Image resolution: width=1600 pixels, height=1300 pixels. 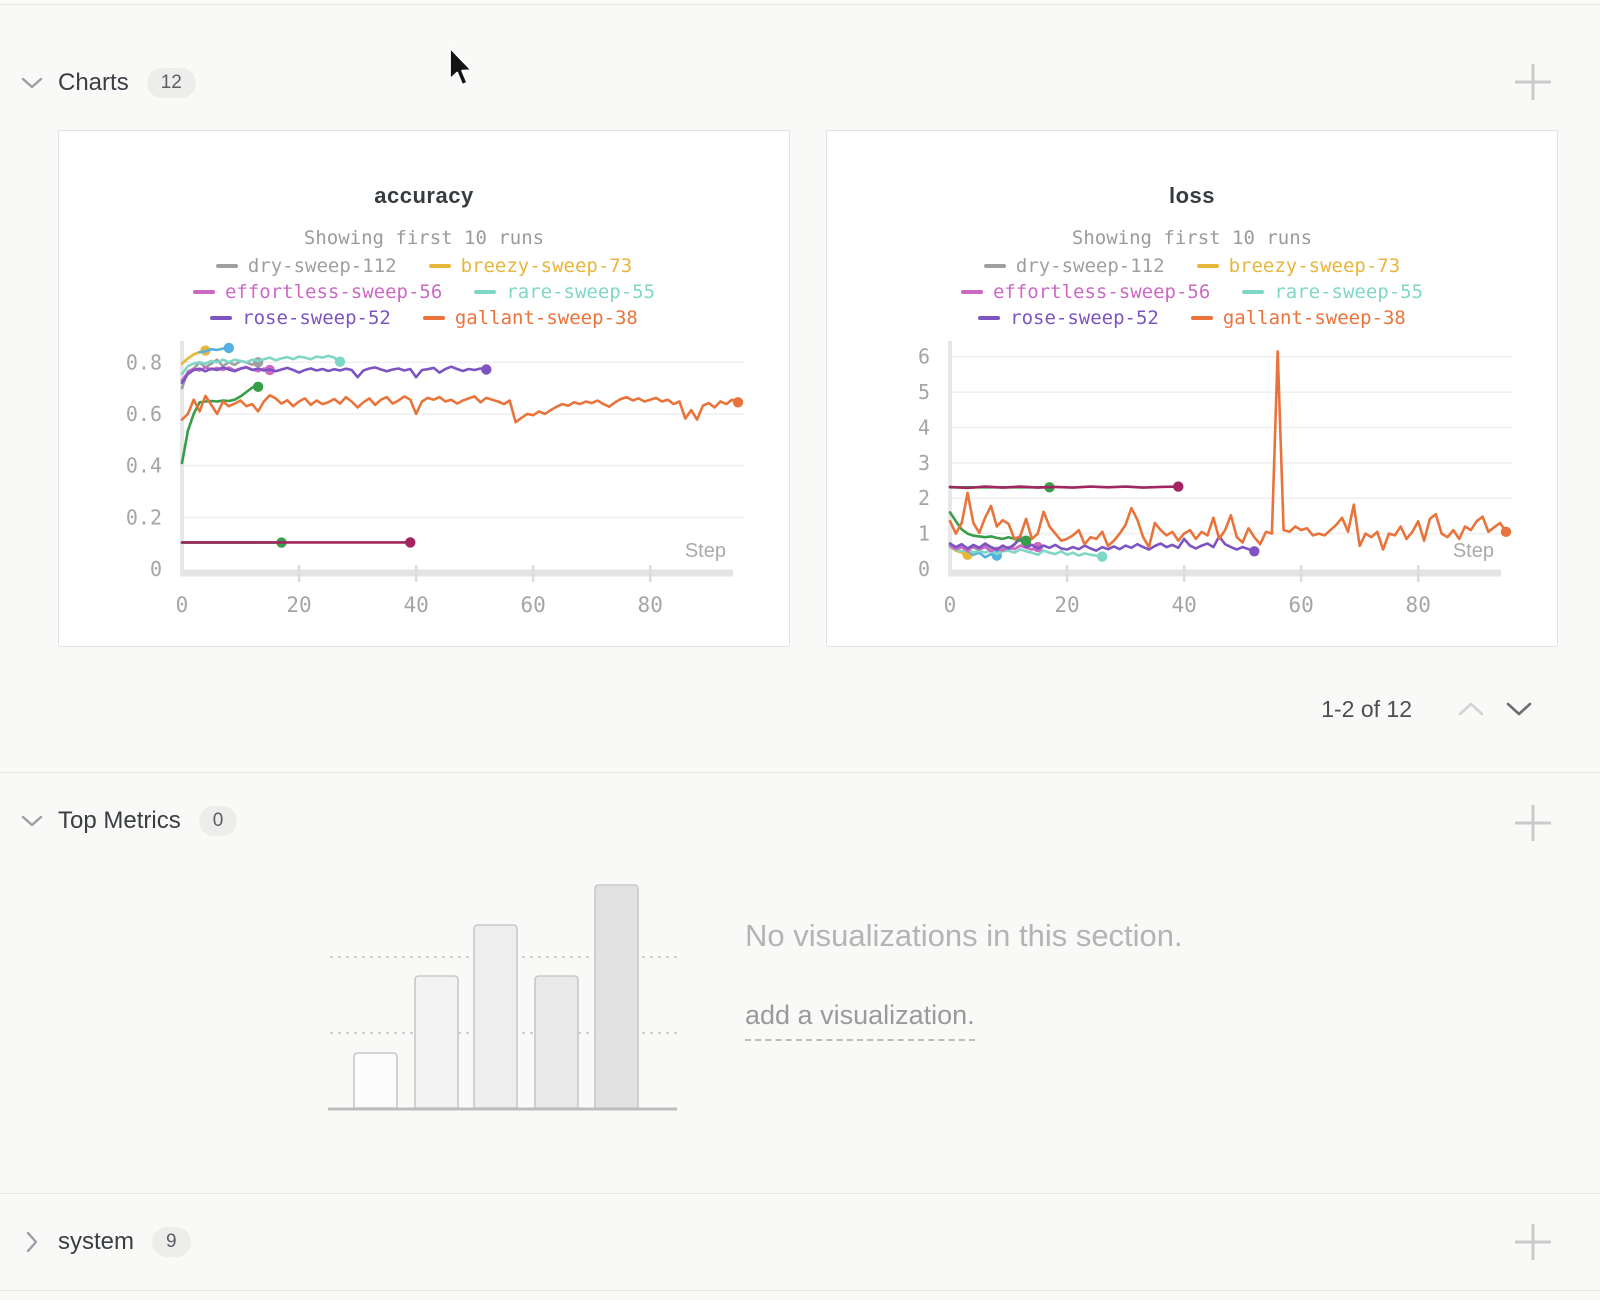 What do you see at coordinates (316, 318) in the screenshot?
I see `legend-run-name: rose-sweep-52` at bounding box center [316, 318].